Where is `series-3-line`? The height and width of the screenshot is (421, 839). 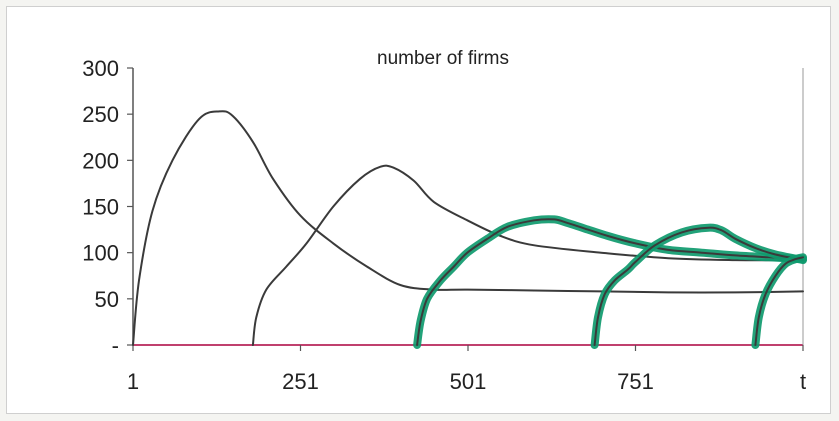
series-3-line is located at coordinates (610, 282).